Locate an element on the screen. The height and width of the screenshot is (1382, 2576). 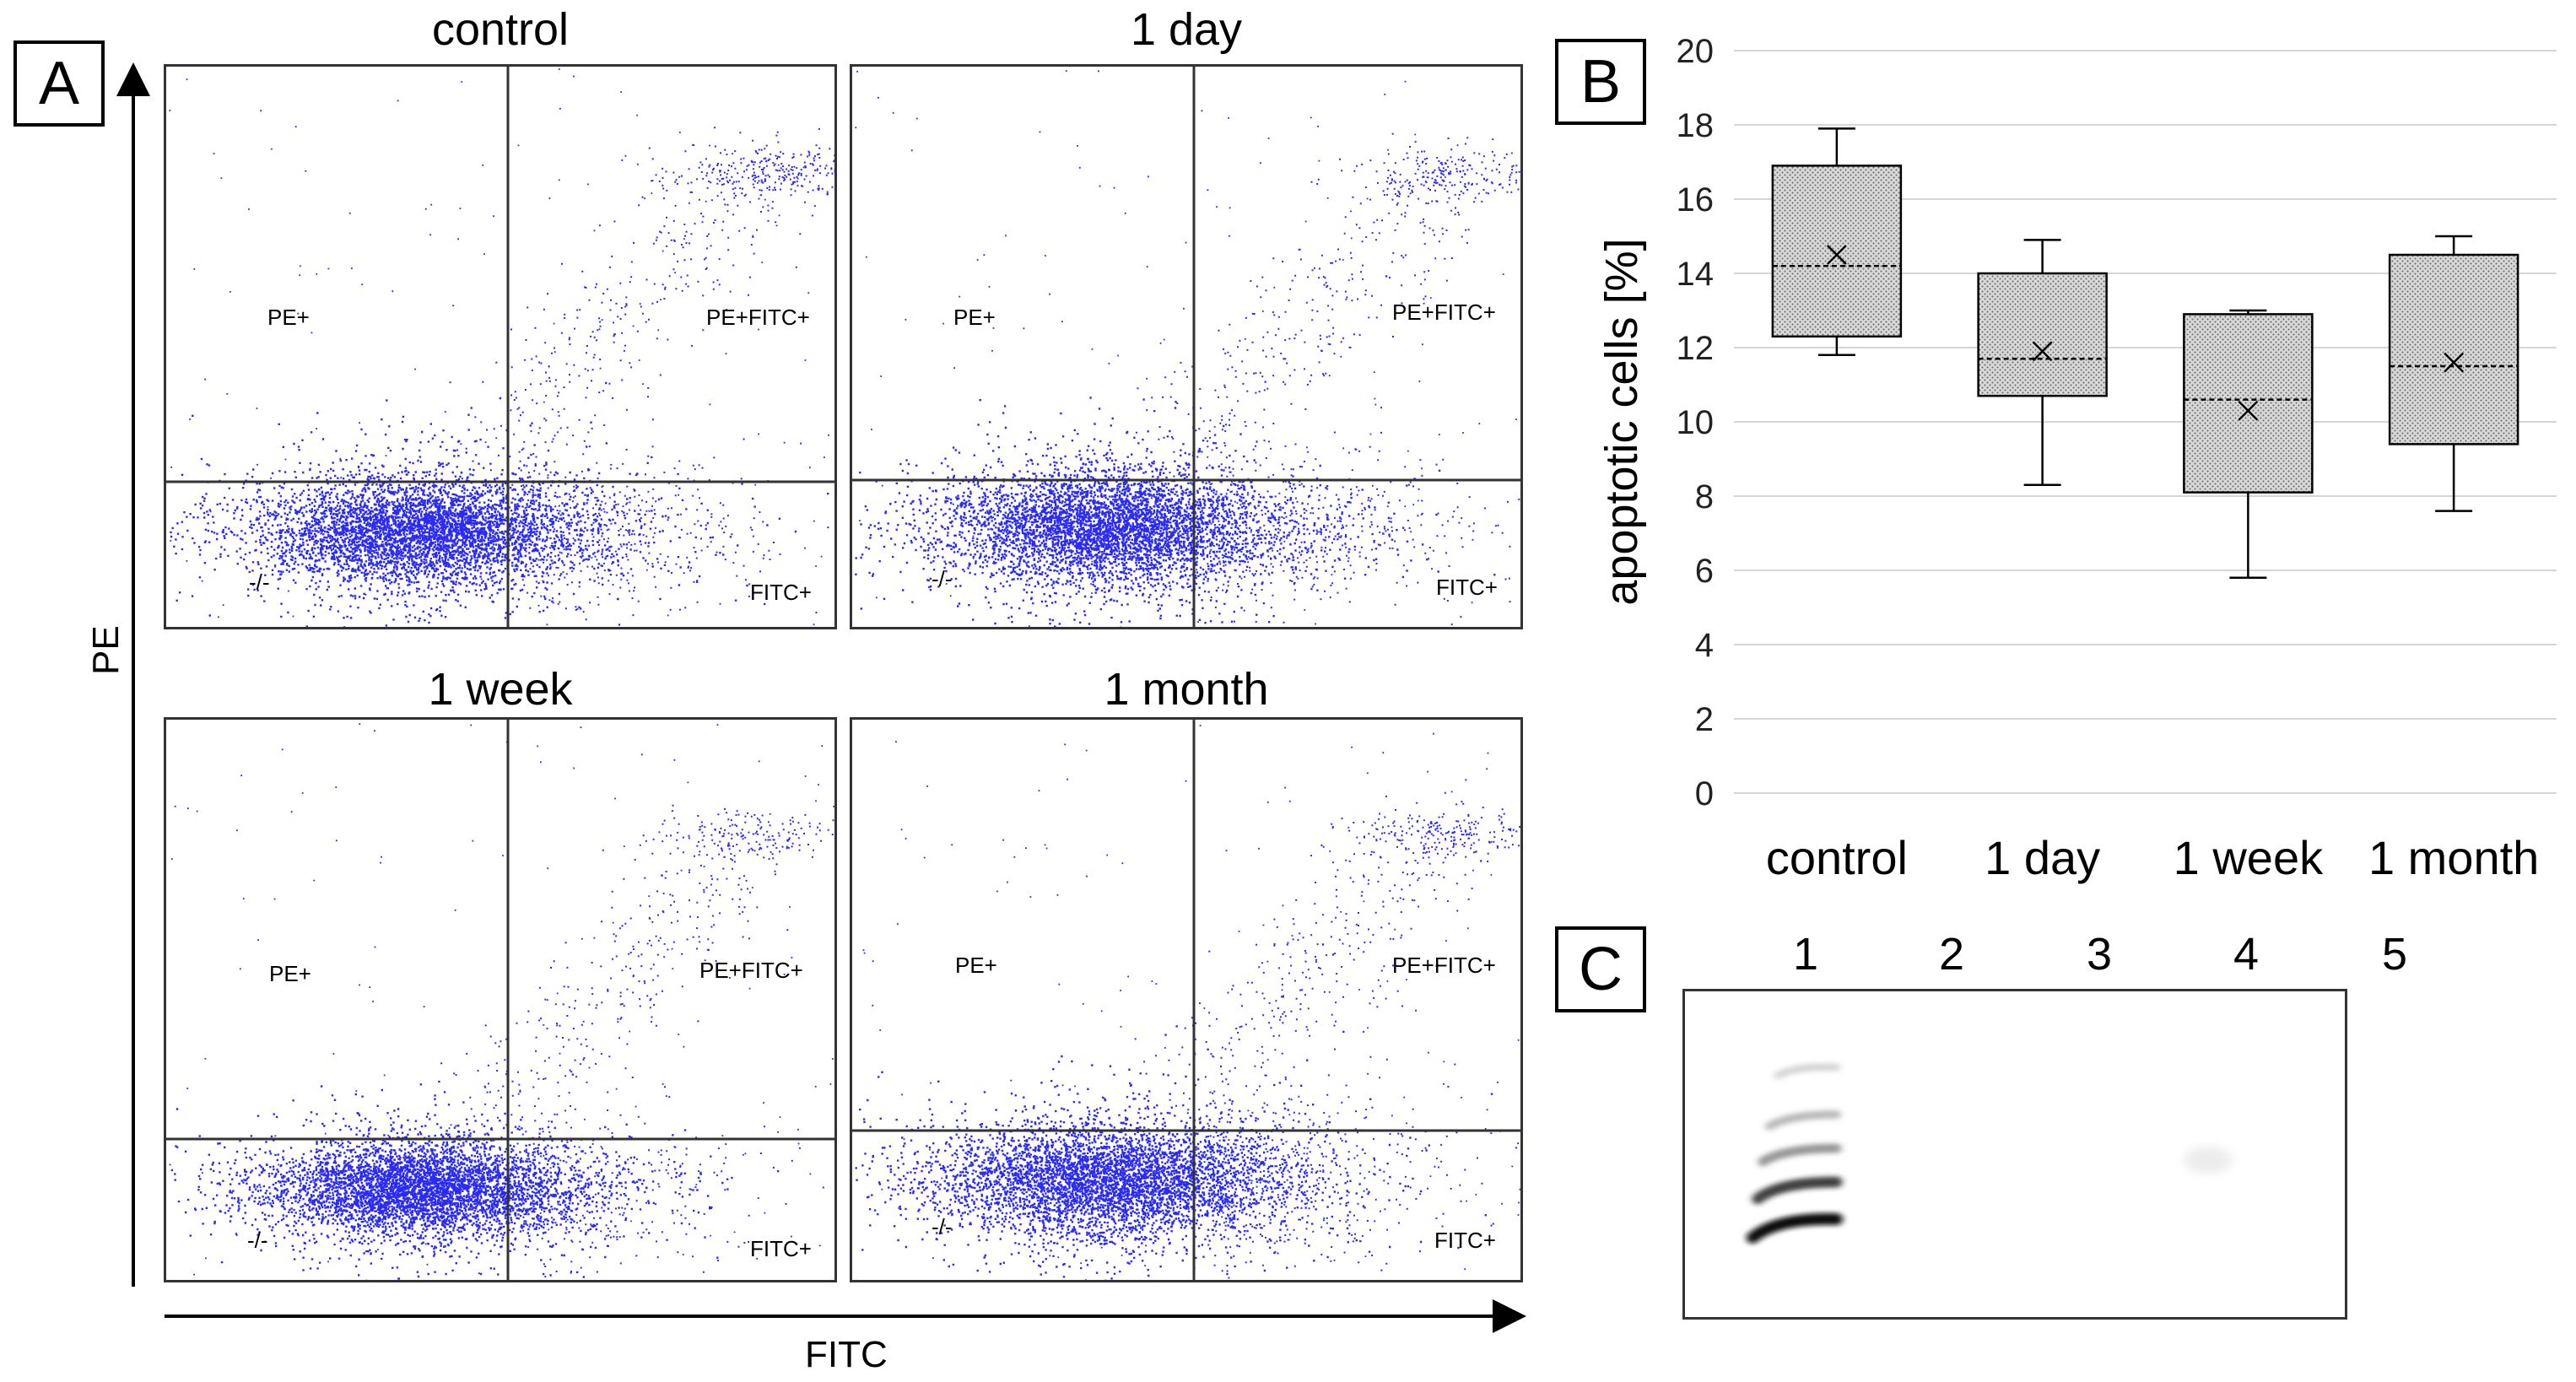
plot-title: 1 week is located at coordinates (500, 689).